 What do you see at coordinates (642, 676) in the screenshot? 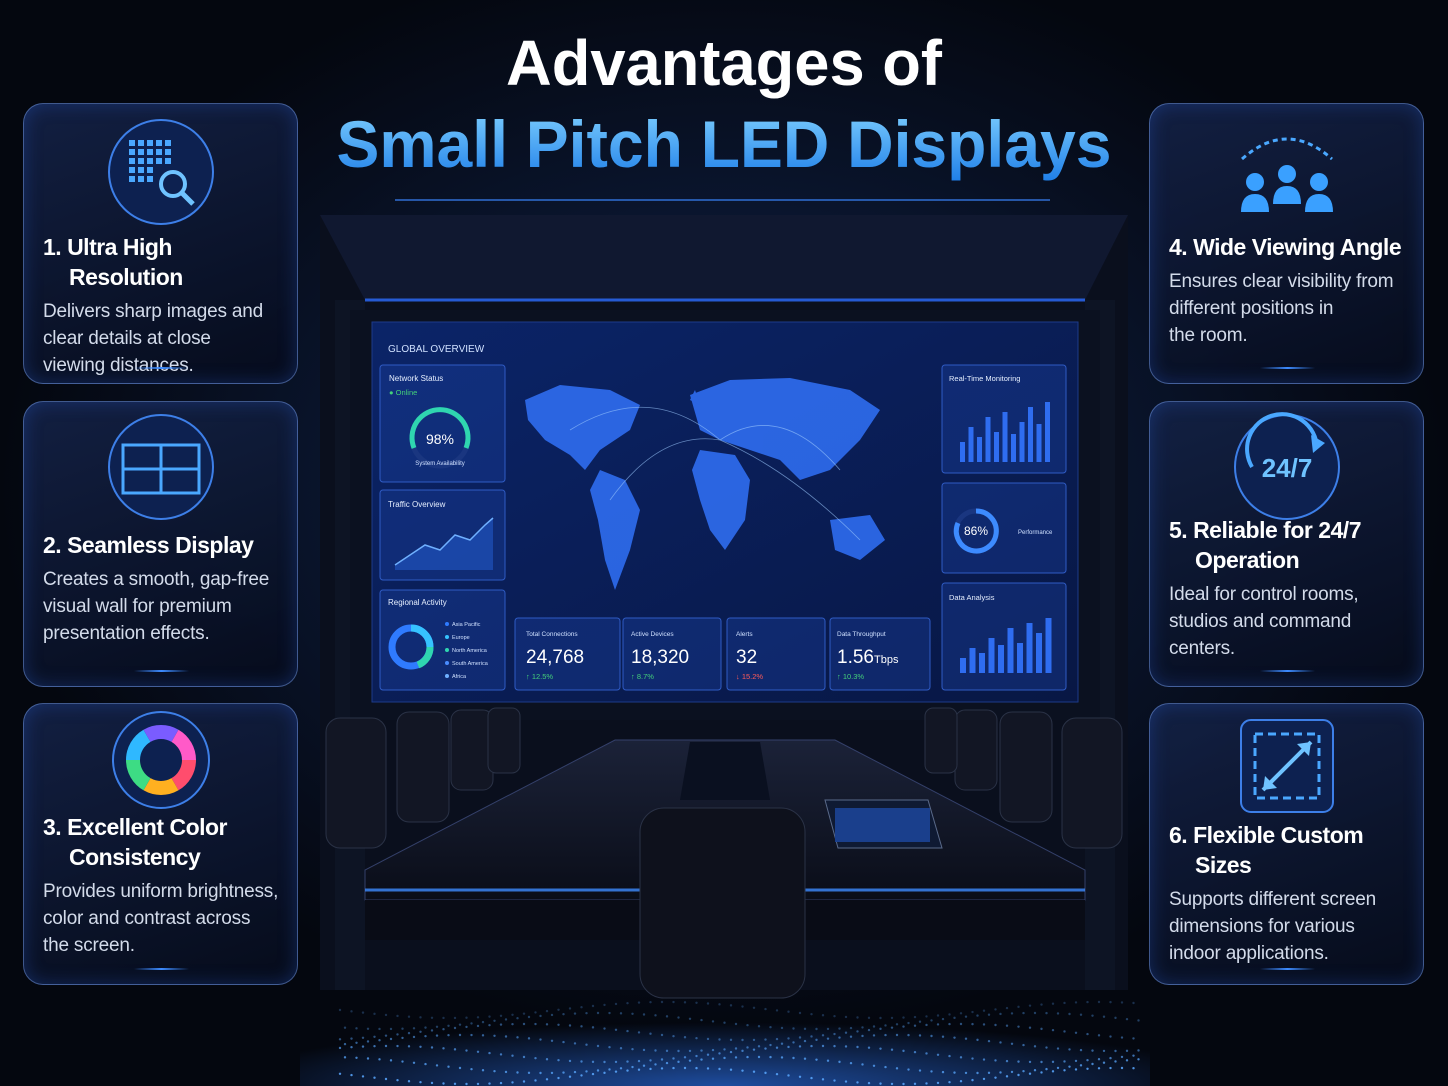
I see `stat-change: ↑ 8.7%` at bounding box center [642, 676].